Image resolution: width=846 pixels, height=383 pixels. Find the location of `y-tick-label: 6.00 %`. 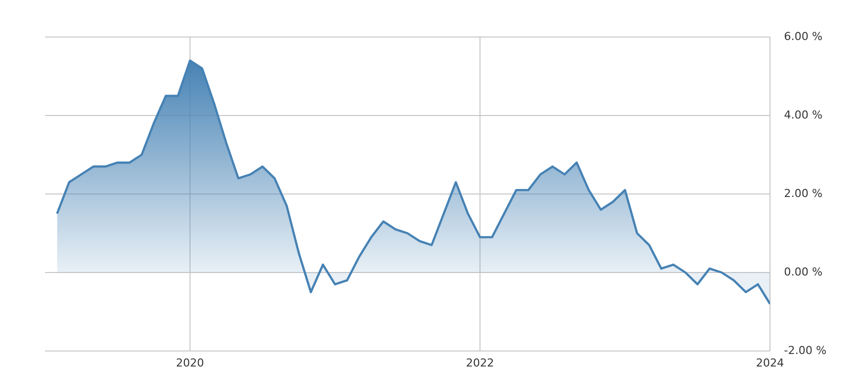

y-tick-label: 6.00 % is located at coordinates (803, 36).